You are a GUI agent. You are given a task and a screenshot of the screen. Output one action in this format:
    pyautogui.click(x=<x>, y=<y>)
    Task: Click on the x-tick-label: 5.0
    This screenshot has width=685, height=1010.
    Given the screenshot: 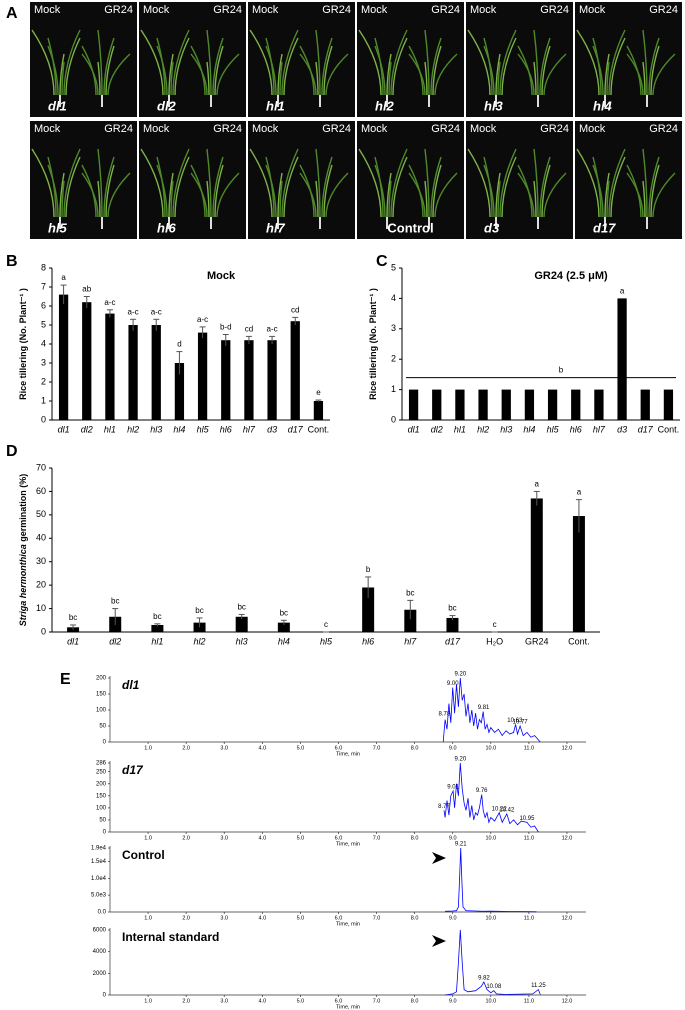 What is the action you would take?
    pyautogui.click(x=301, y=748)
    